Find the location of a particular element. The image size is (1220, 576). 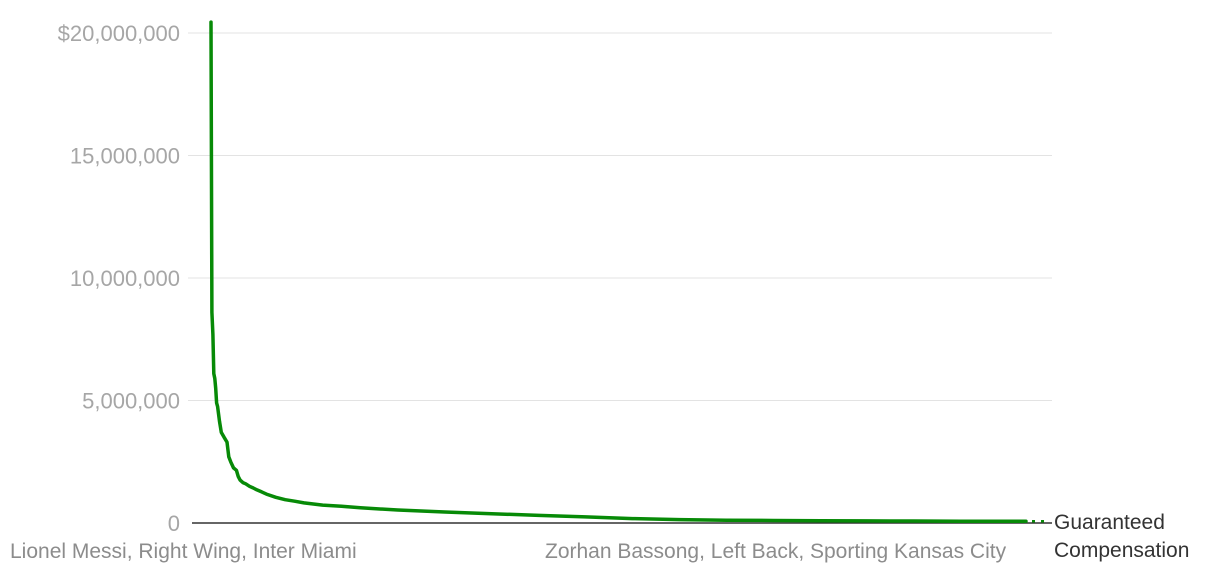

x-tick-label: Lionel Messi, Right Wing, Inter Miami is located at coordinates (183, 551).